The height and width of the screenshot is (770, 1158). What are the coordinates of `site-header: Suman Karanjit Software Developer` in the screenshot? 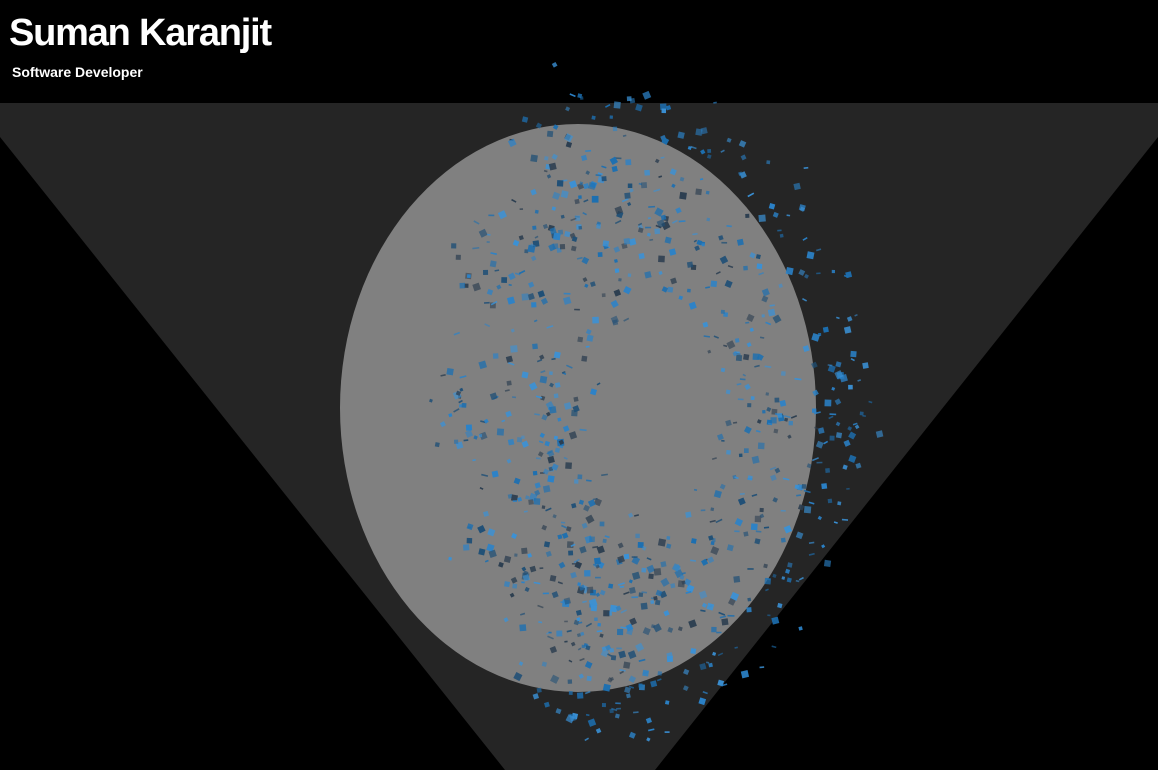 It's located at (210, 50).